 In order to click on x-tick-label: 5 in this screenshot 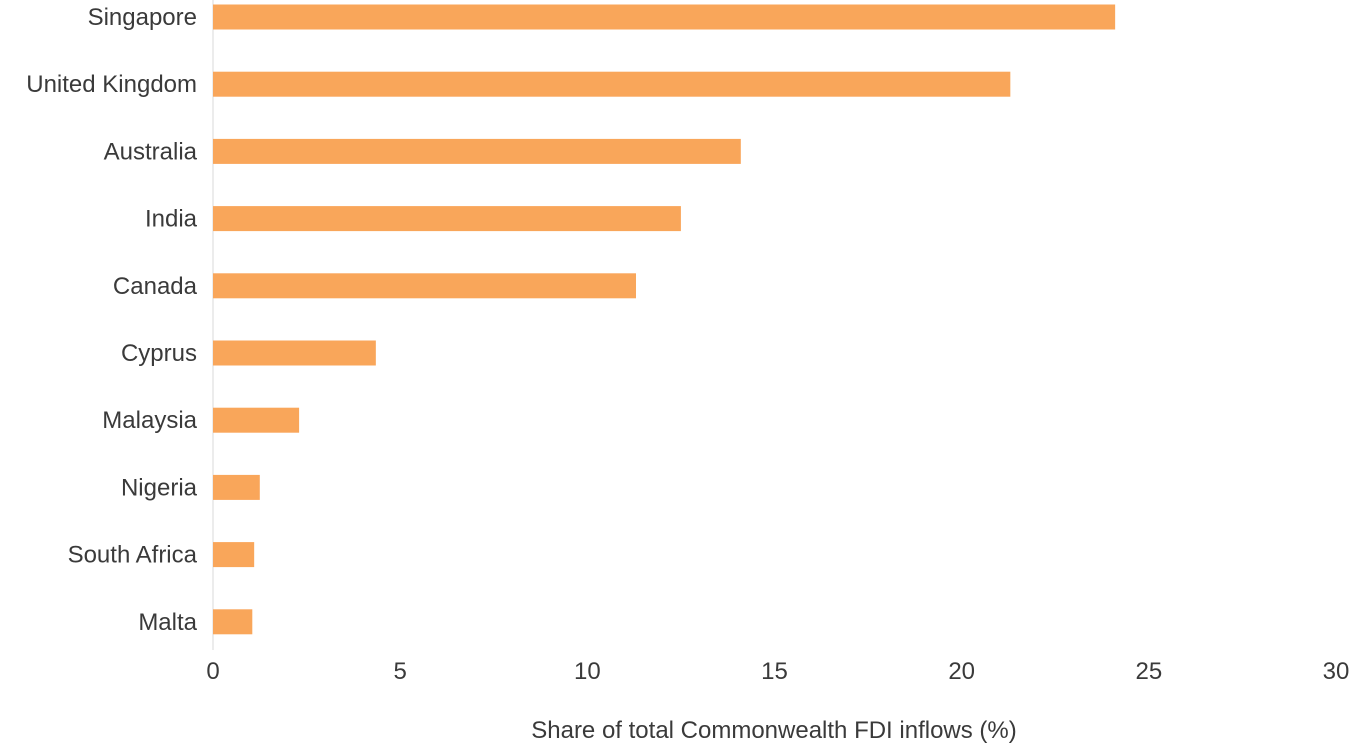, I will do `click(399, 671)`.